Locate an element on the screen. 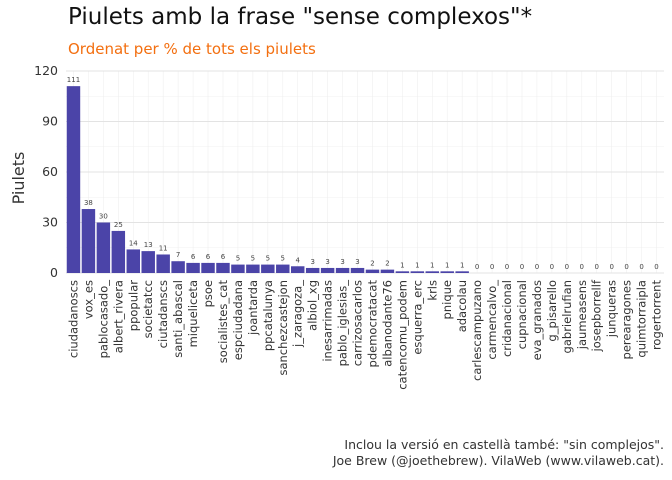  x-tick-label: albert_rivera is located at coordinates (118, 316).